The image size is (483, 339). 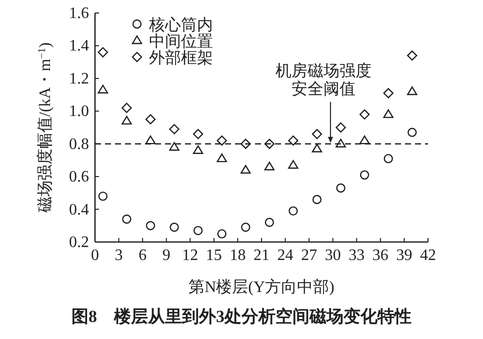 What do you see at coordinates (285, 255) in the screenshot?
I see `x-tick-label: 24` at bounding box center [285, 255].